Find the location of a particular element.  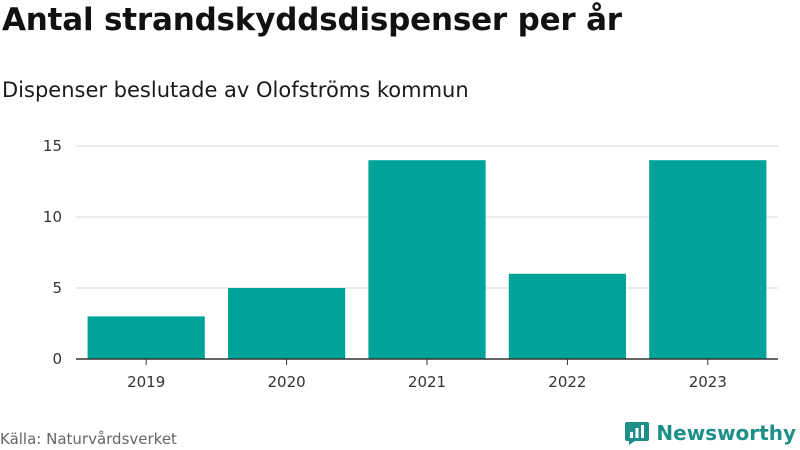

brand-logo: Newsworthy is located at coordinates (710, 433).